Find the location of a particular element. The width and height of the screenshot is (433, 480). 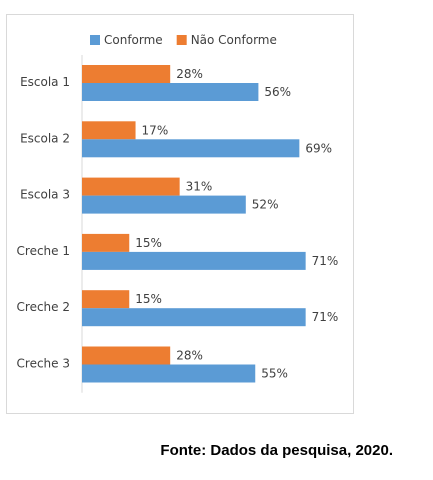

category-label-4: Creche 1 is located at coordinates (43, 251).